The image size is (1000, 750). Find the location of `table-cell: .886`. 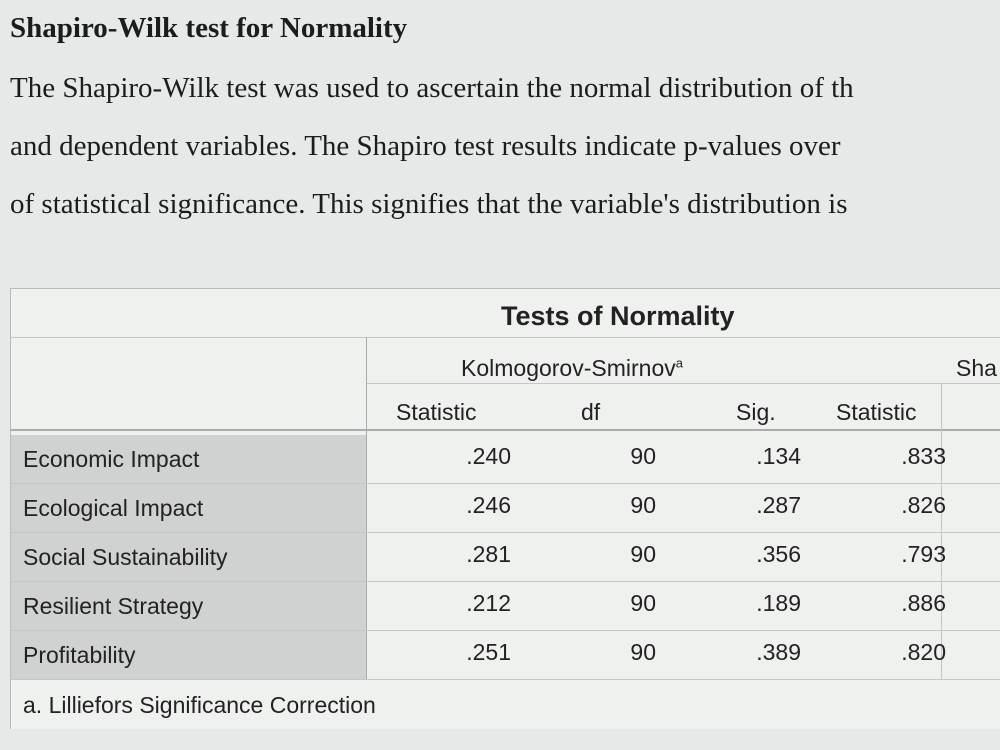

table-cell: .886 is located at coordinates (923, 603).